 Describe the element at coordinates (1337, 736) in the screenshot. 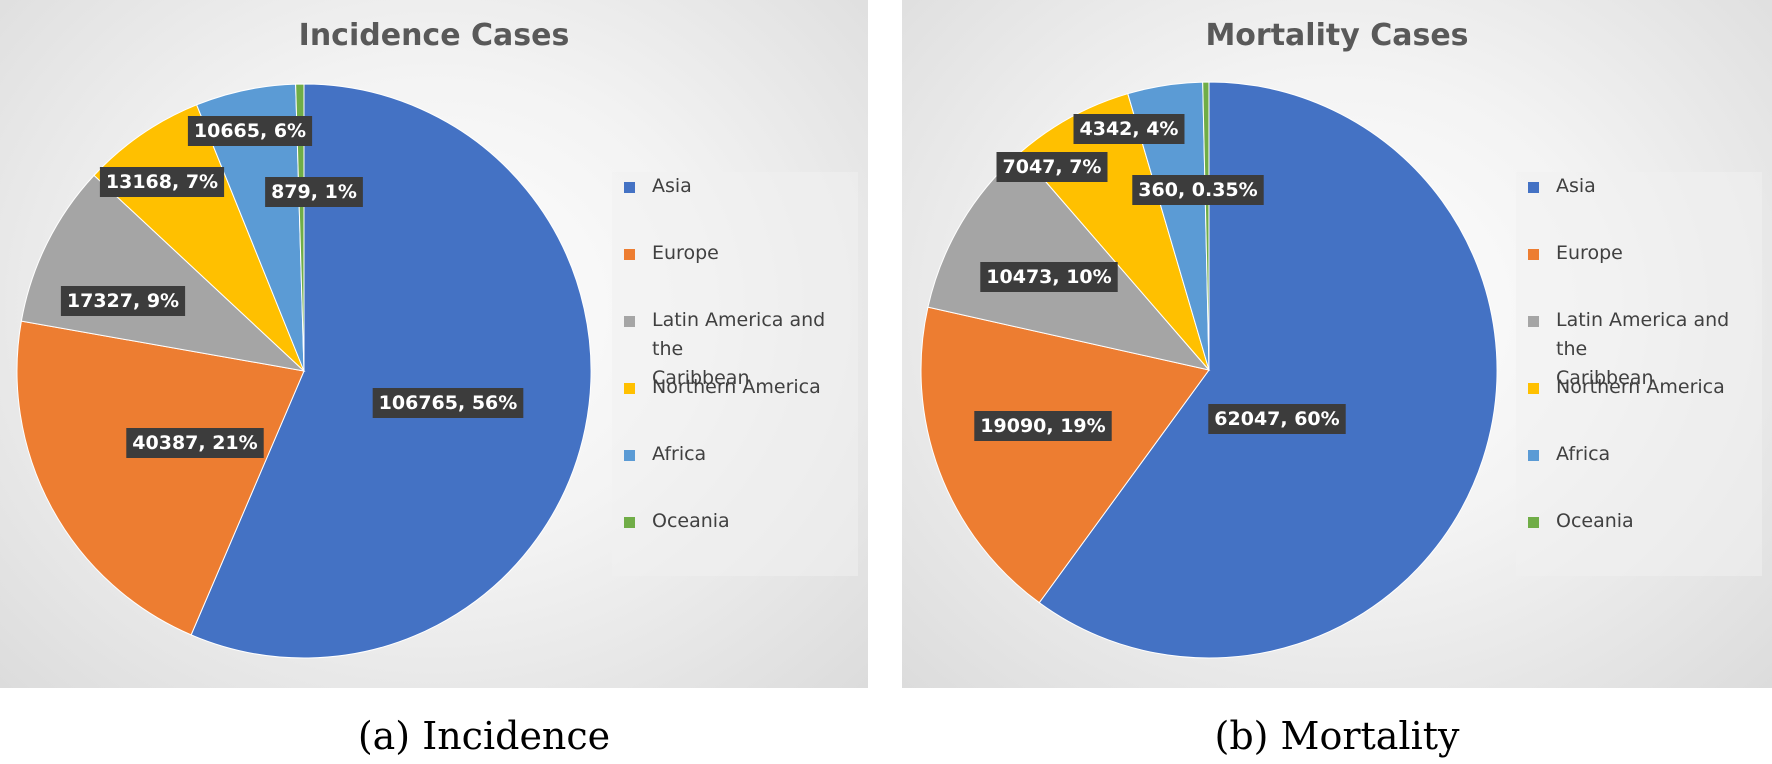

I see `caption-mortality: (b) Mortality` at that location.